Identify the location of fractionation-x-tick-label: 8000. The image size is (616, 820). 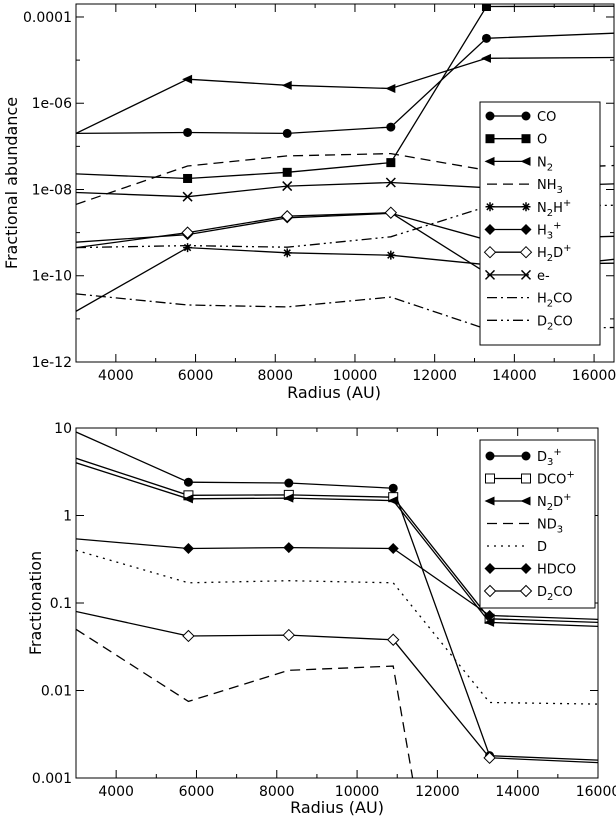
(277, 792).